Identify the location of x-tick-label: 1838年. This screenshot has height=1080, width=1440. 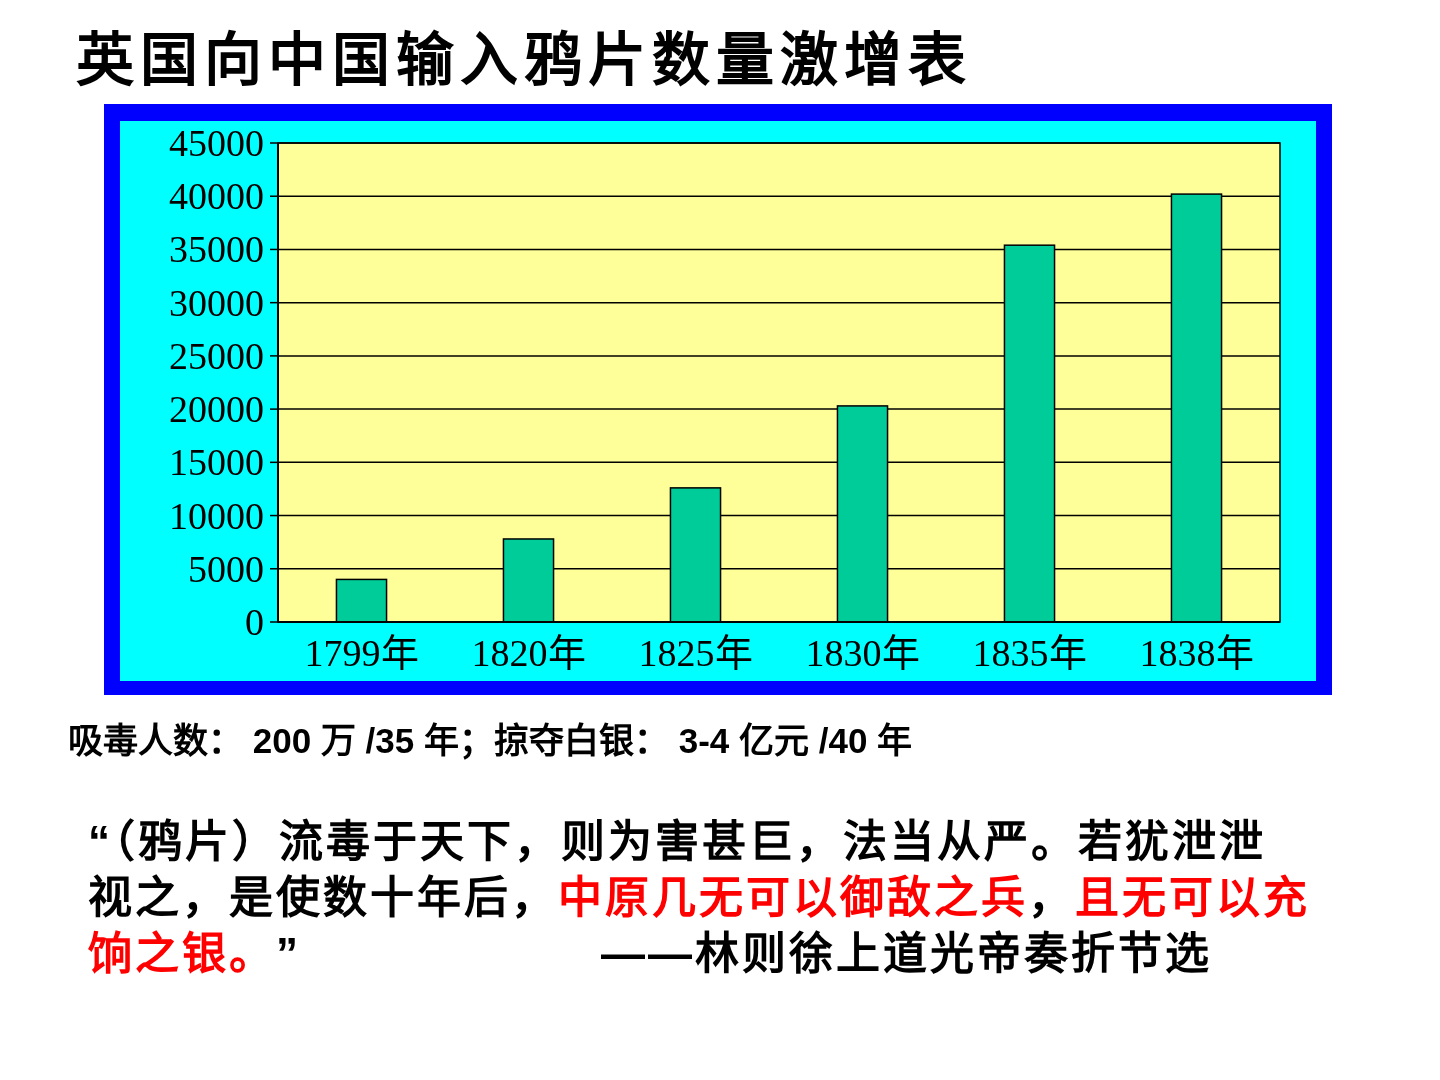
(1196, 653).